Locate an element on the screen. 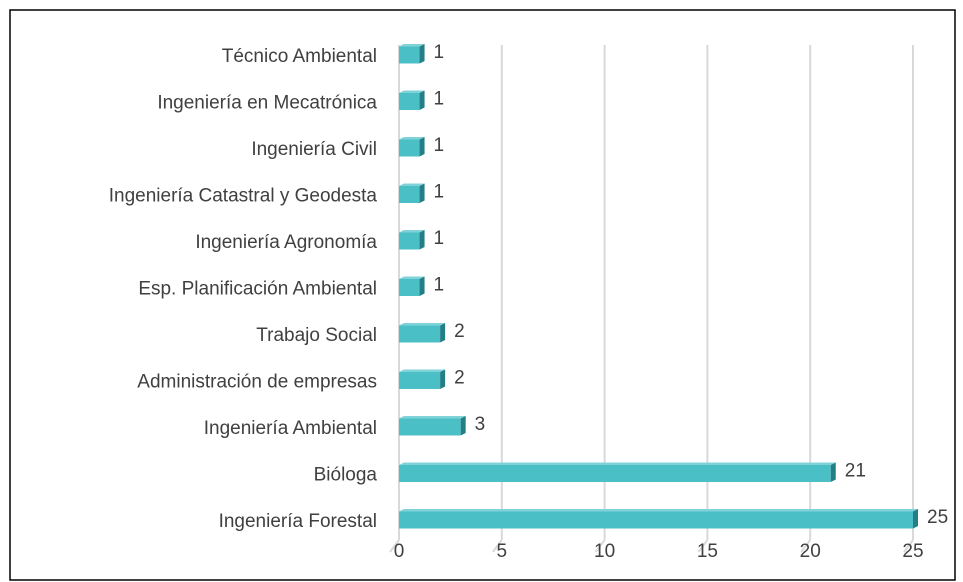 This screenshot has width=963, height=582. data-label: 25 is located at coordinates (937, 517).